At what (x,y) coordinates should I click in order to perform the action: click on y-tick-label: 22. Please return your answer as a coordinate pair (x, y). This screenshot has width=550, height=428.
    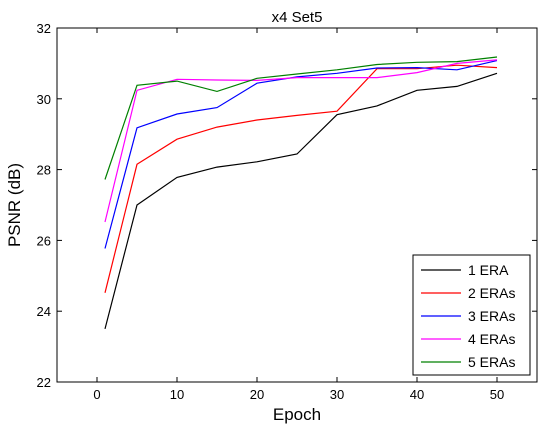
    Looking at the image, I should click on (44, 382).